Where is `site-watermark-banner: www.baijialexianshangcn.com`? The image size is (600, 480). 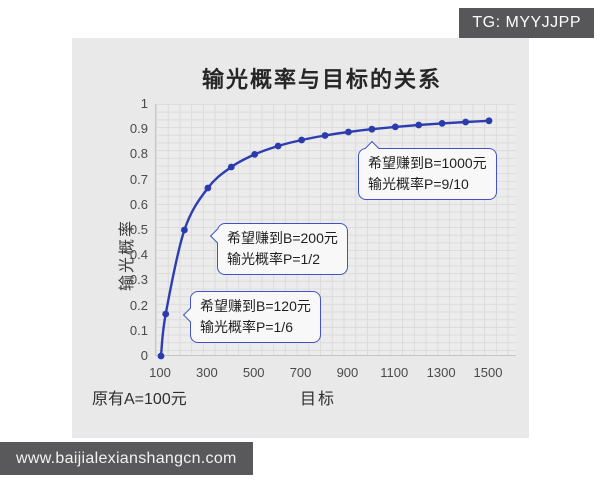
site-watermark-banner: www.baijialexianshangcn.com is located at coordinates (126, 458).